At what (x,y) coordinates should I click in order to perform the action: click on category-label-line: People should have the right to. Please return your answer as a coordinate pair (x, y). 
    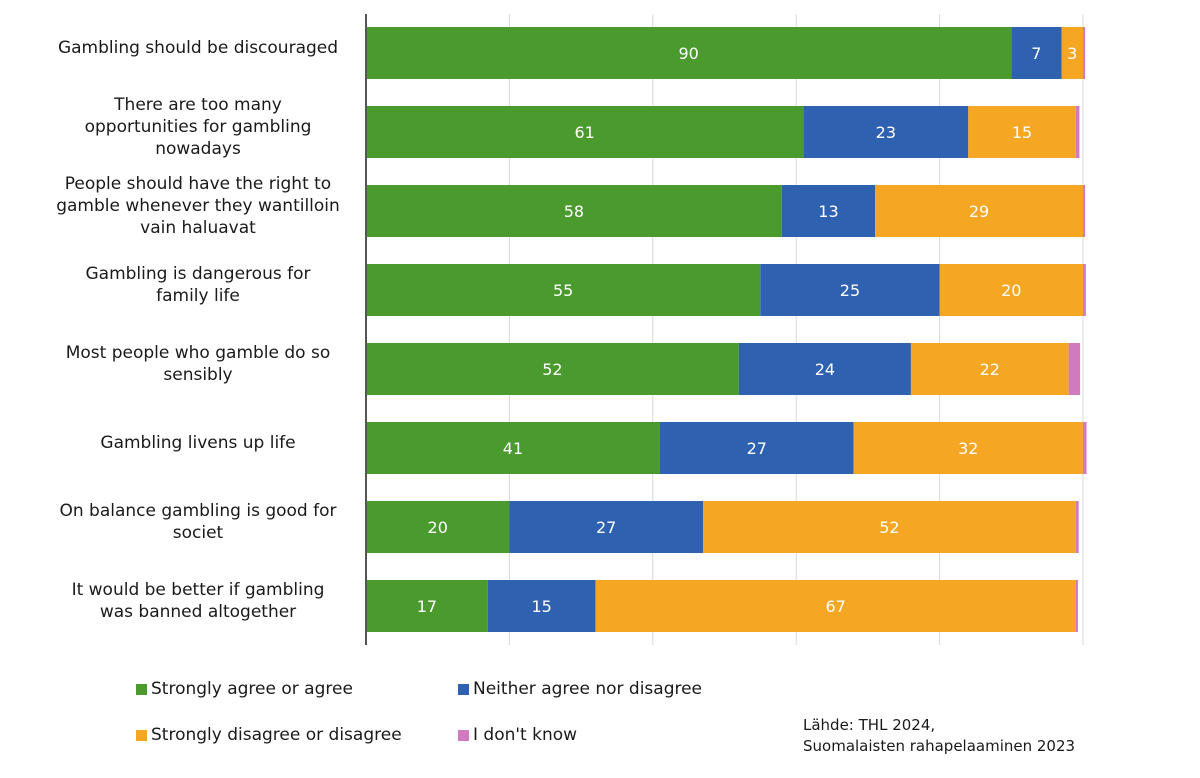
    Looking at the image, I should click on (198, 184).